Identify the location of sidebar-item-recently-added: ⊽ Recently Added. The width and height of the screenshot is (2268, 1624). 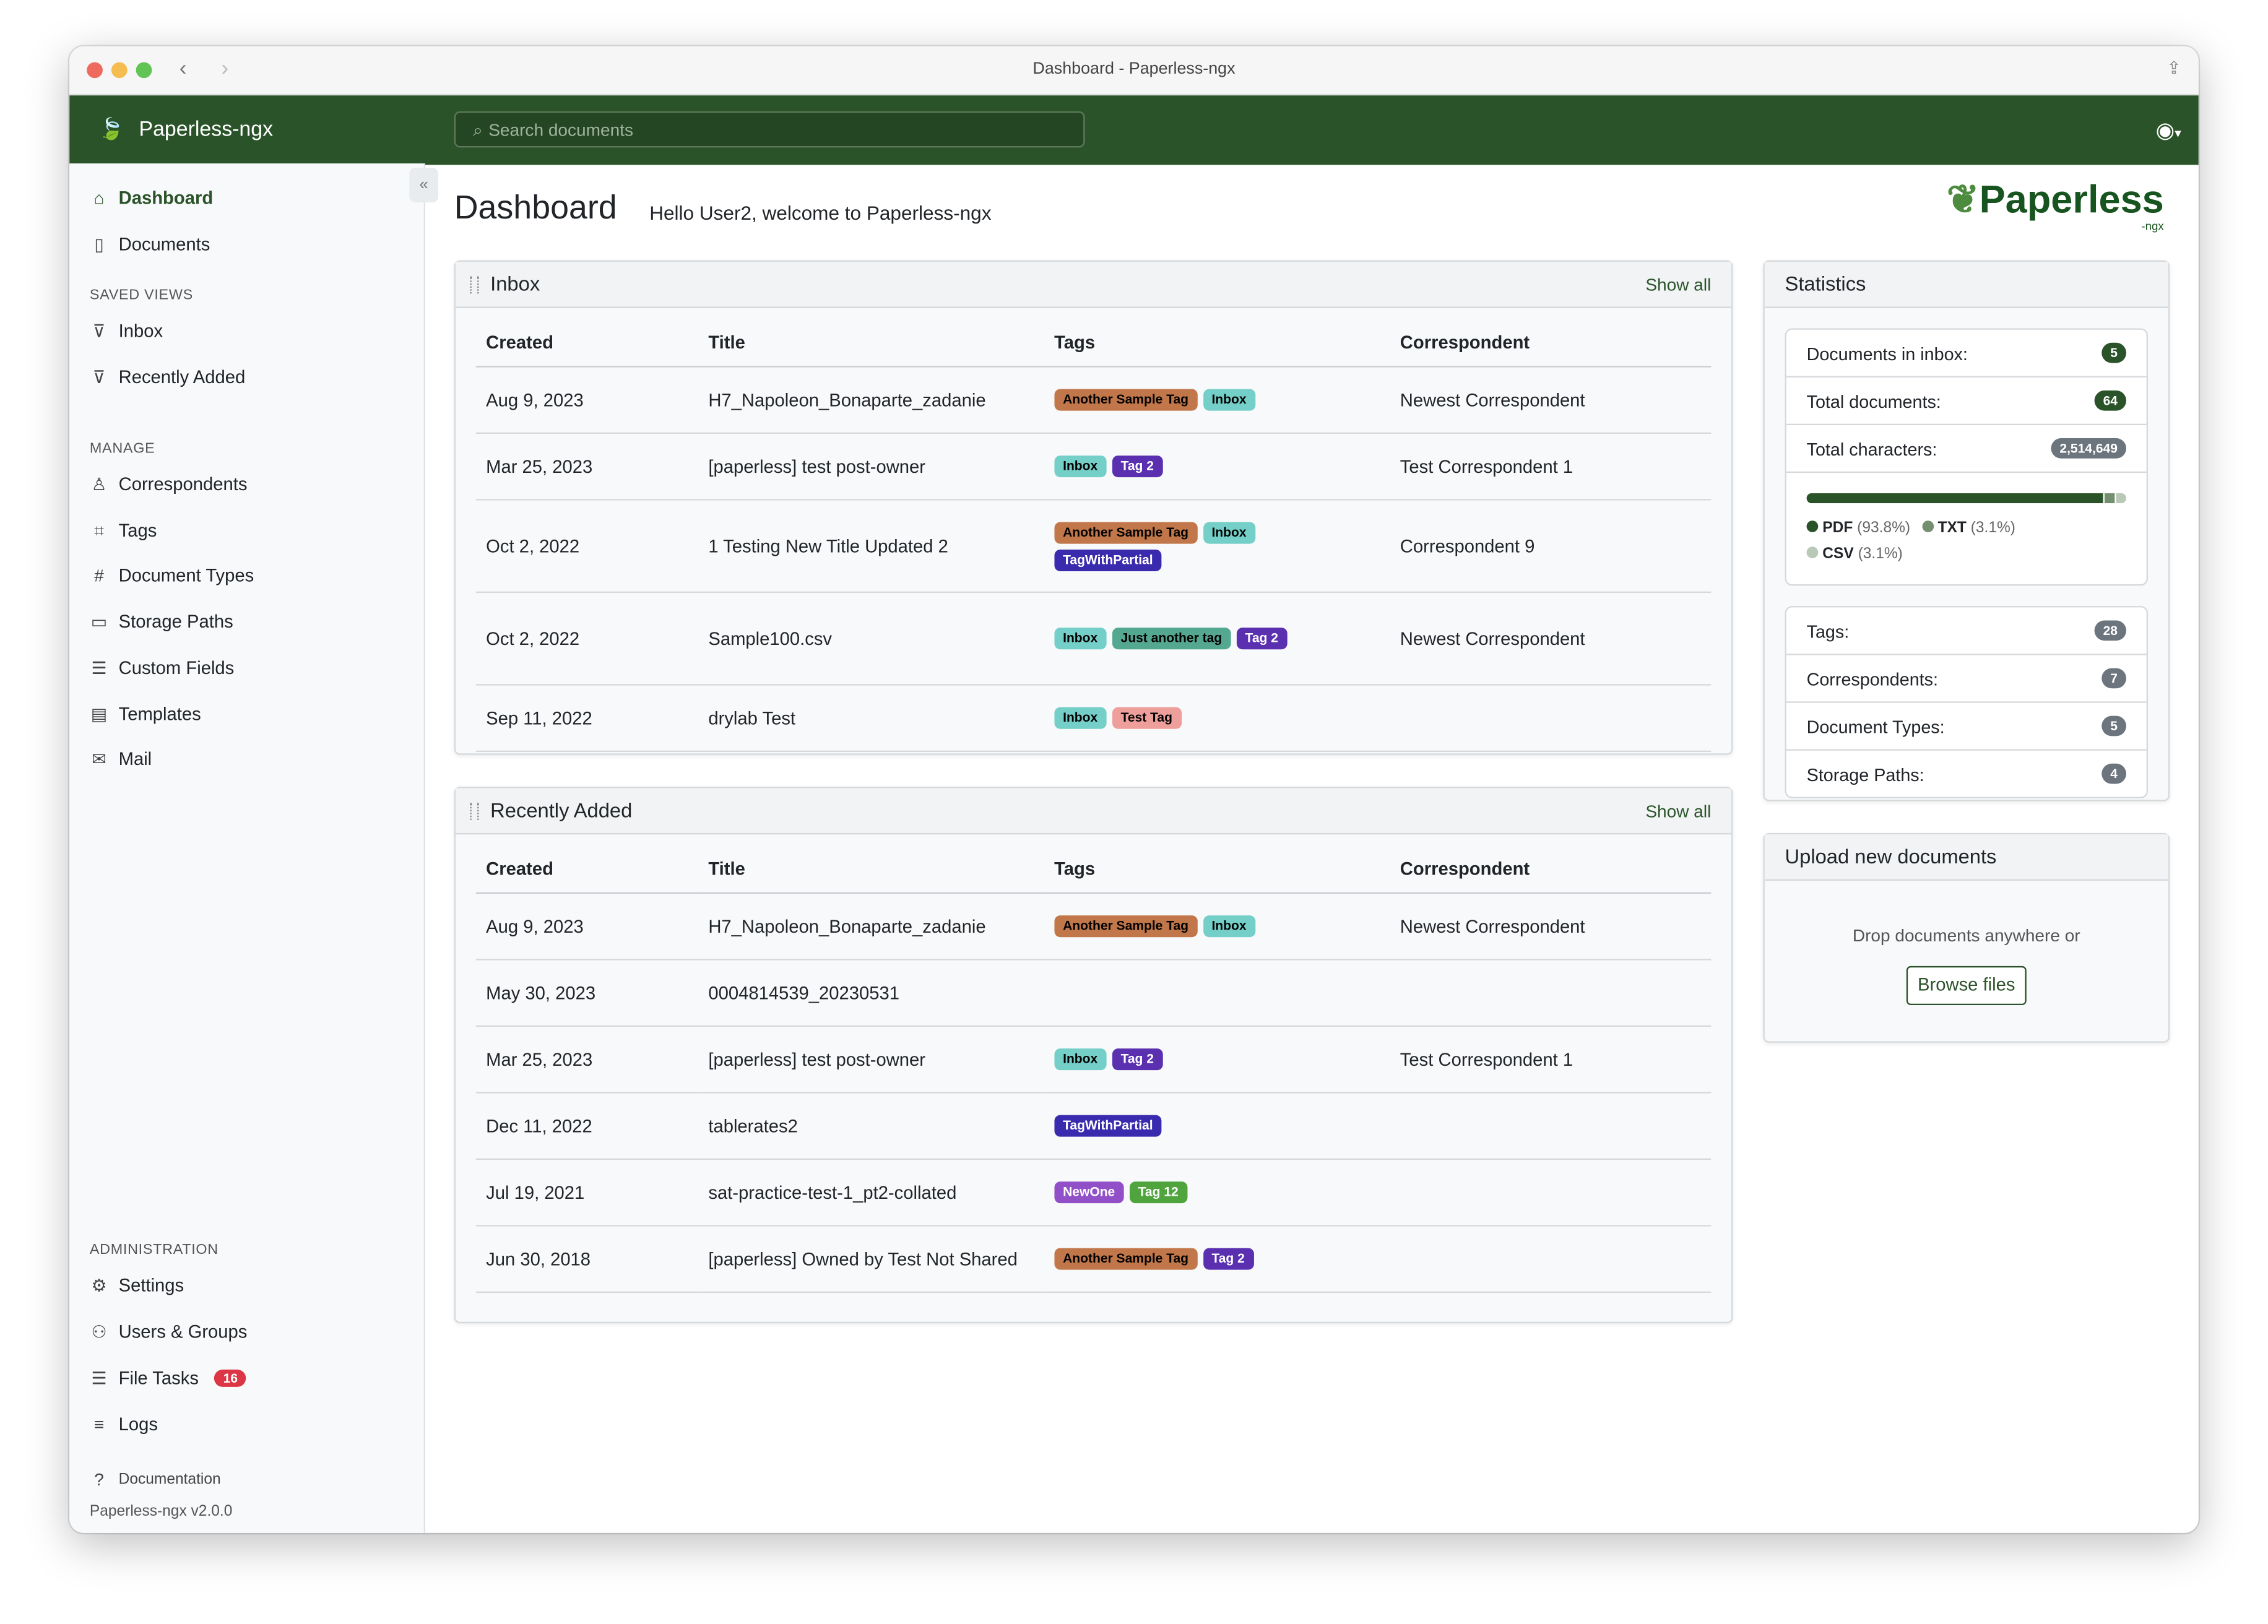
(167, 378).